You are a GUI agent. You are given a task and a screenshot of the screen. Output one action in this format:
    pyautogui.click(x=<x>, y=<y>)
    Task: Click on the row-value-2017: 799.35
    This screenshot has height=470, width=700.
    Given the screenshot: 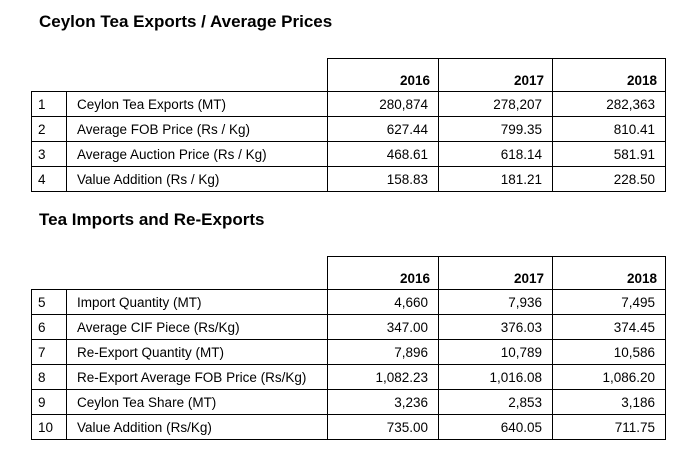 What is the action you would take?
    pyautogui.click(x=495, y=129)
    